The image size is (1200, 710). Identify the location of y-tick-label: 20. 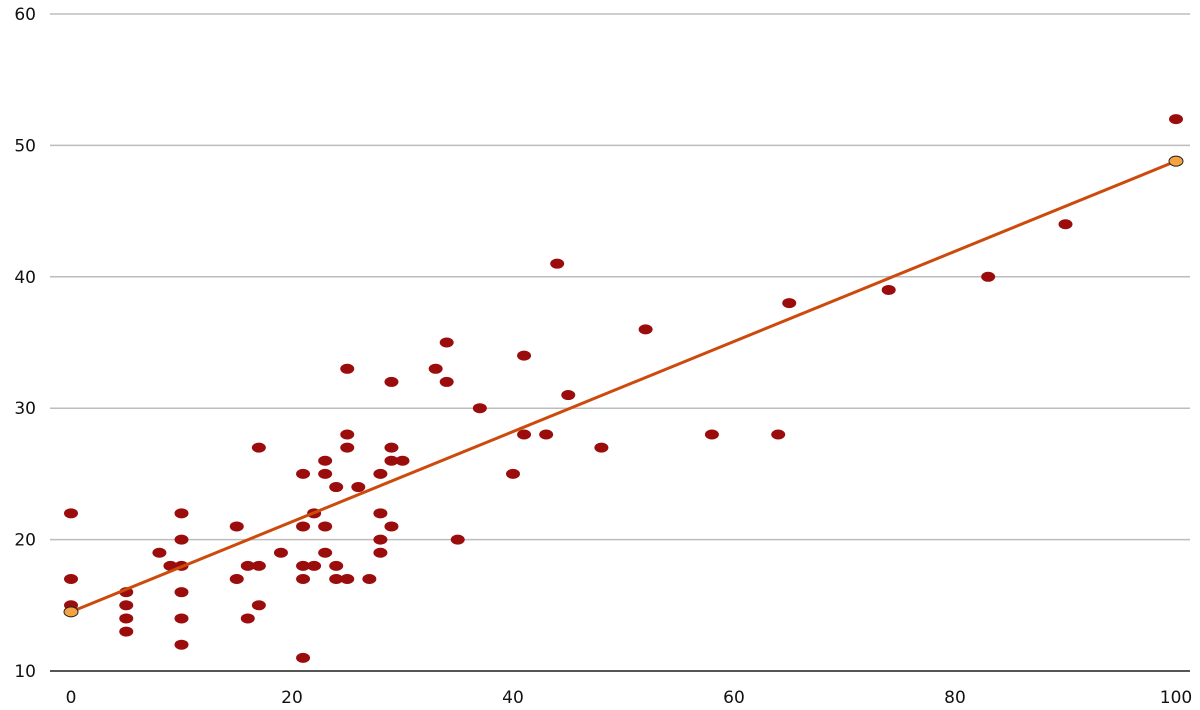
(25, 541).